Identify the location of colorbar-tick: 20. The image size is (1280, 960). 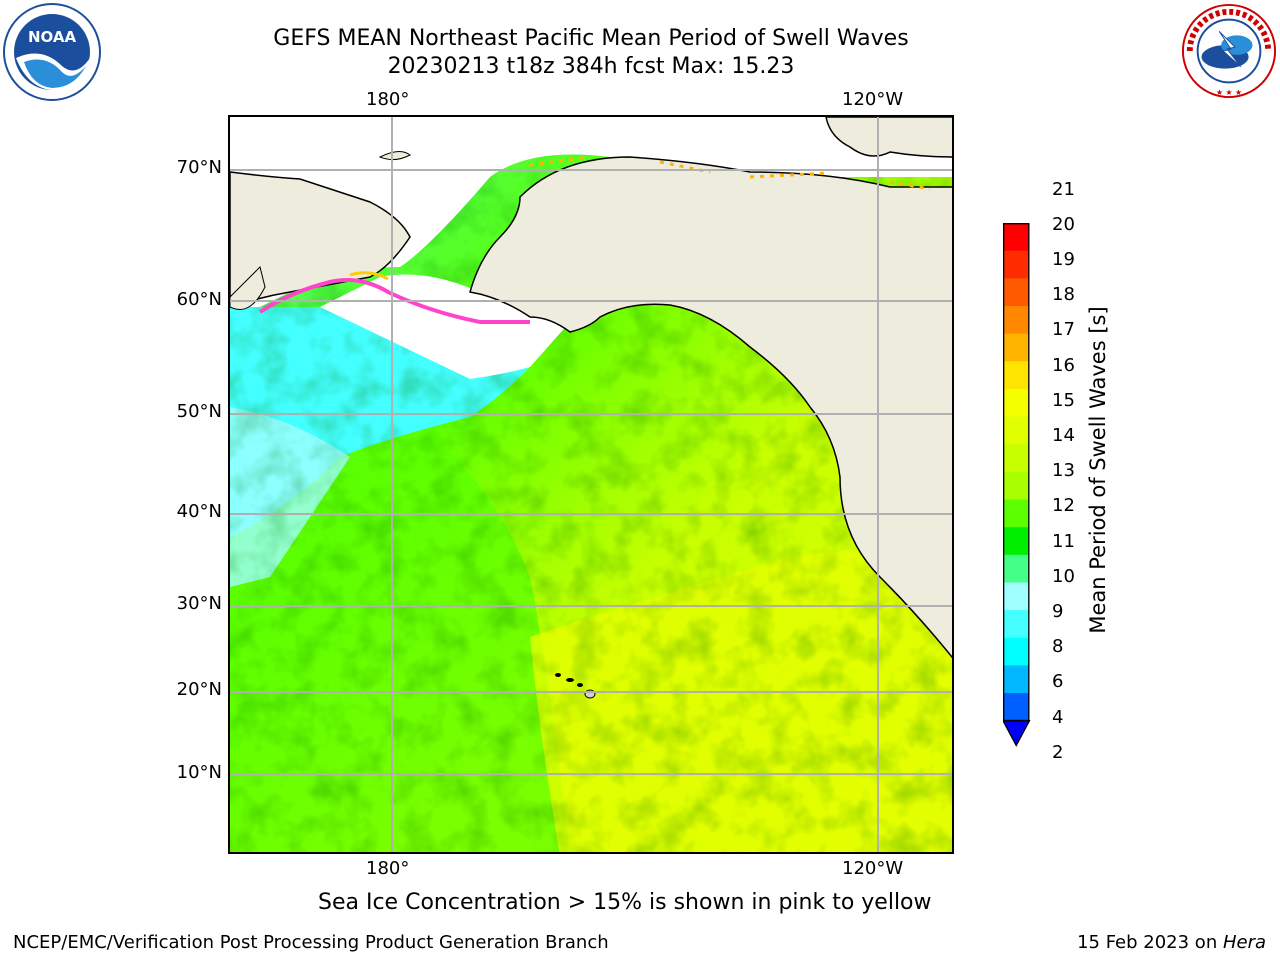
(1063, 224).